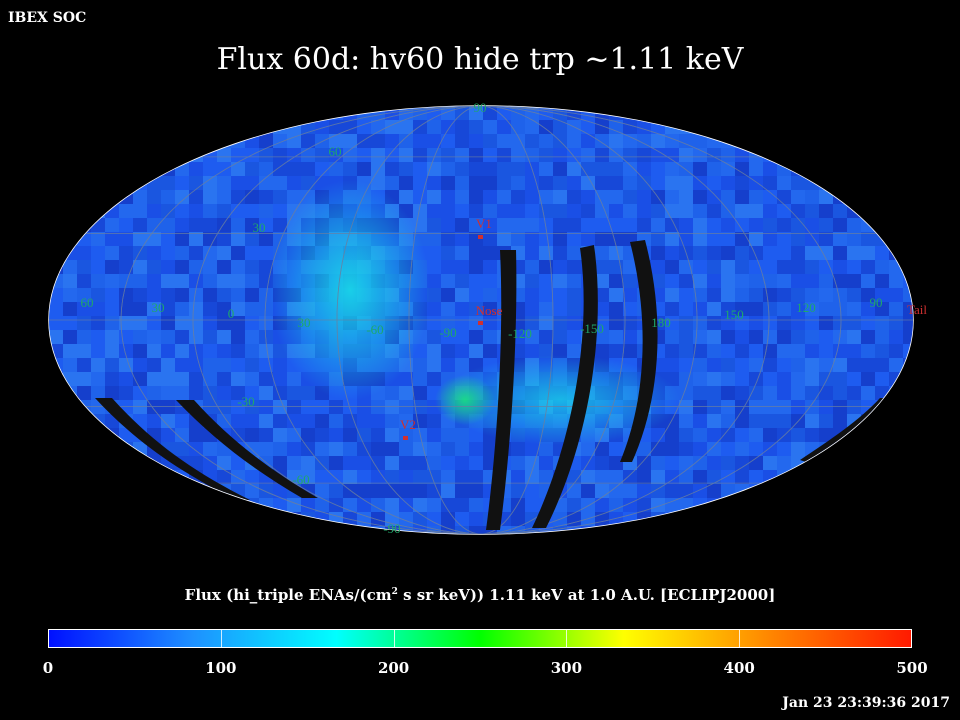  What do you see at coordinates (391, 528) in the screenshot?
I see `pole-label-south: -90` at bounding box center [391, 528].